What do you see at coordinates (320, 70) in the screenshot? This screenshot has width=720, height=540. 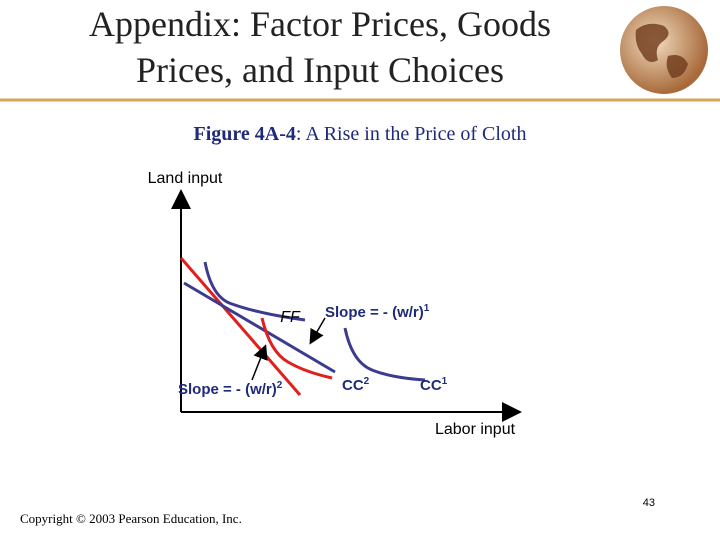 I see `title-line: Prices, and Input Choices` at bounding box center [320, 70].